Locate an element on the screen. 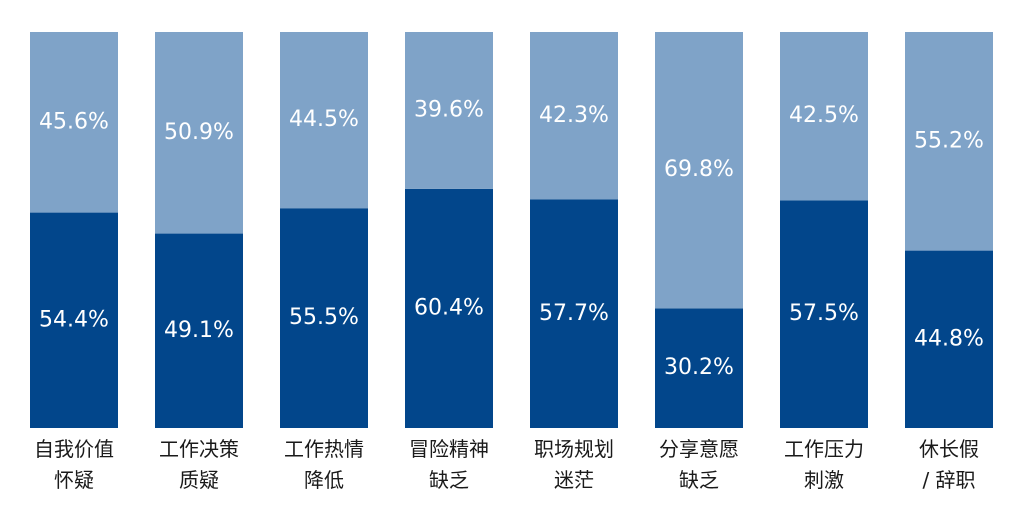  value-label: 42.5% is located at coordinates (824, 115).